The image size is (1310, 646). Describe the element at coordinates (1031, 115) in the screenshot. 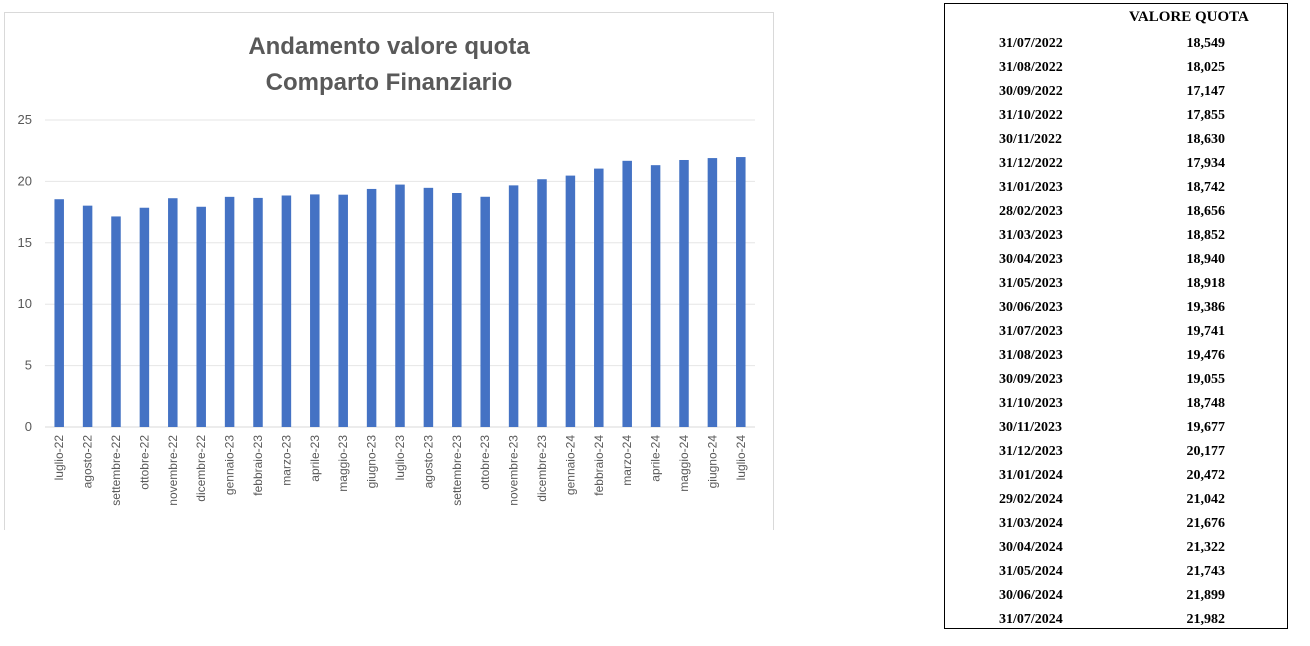

I see `table-date-cell: 31/10/2022` at that location.